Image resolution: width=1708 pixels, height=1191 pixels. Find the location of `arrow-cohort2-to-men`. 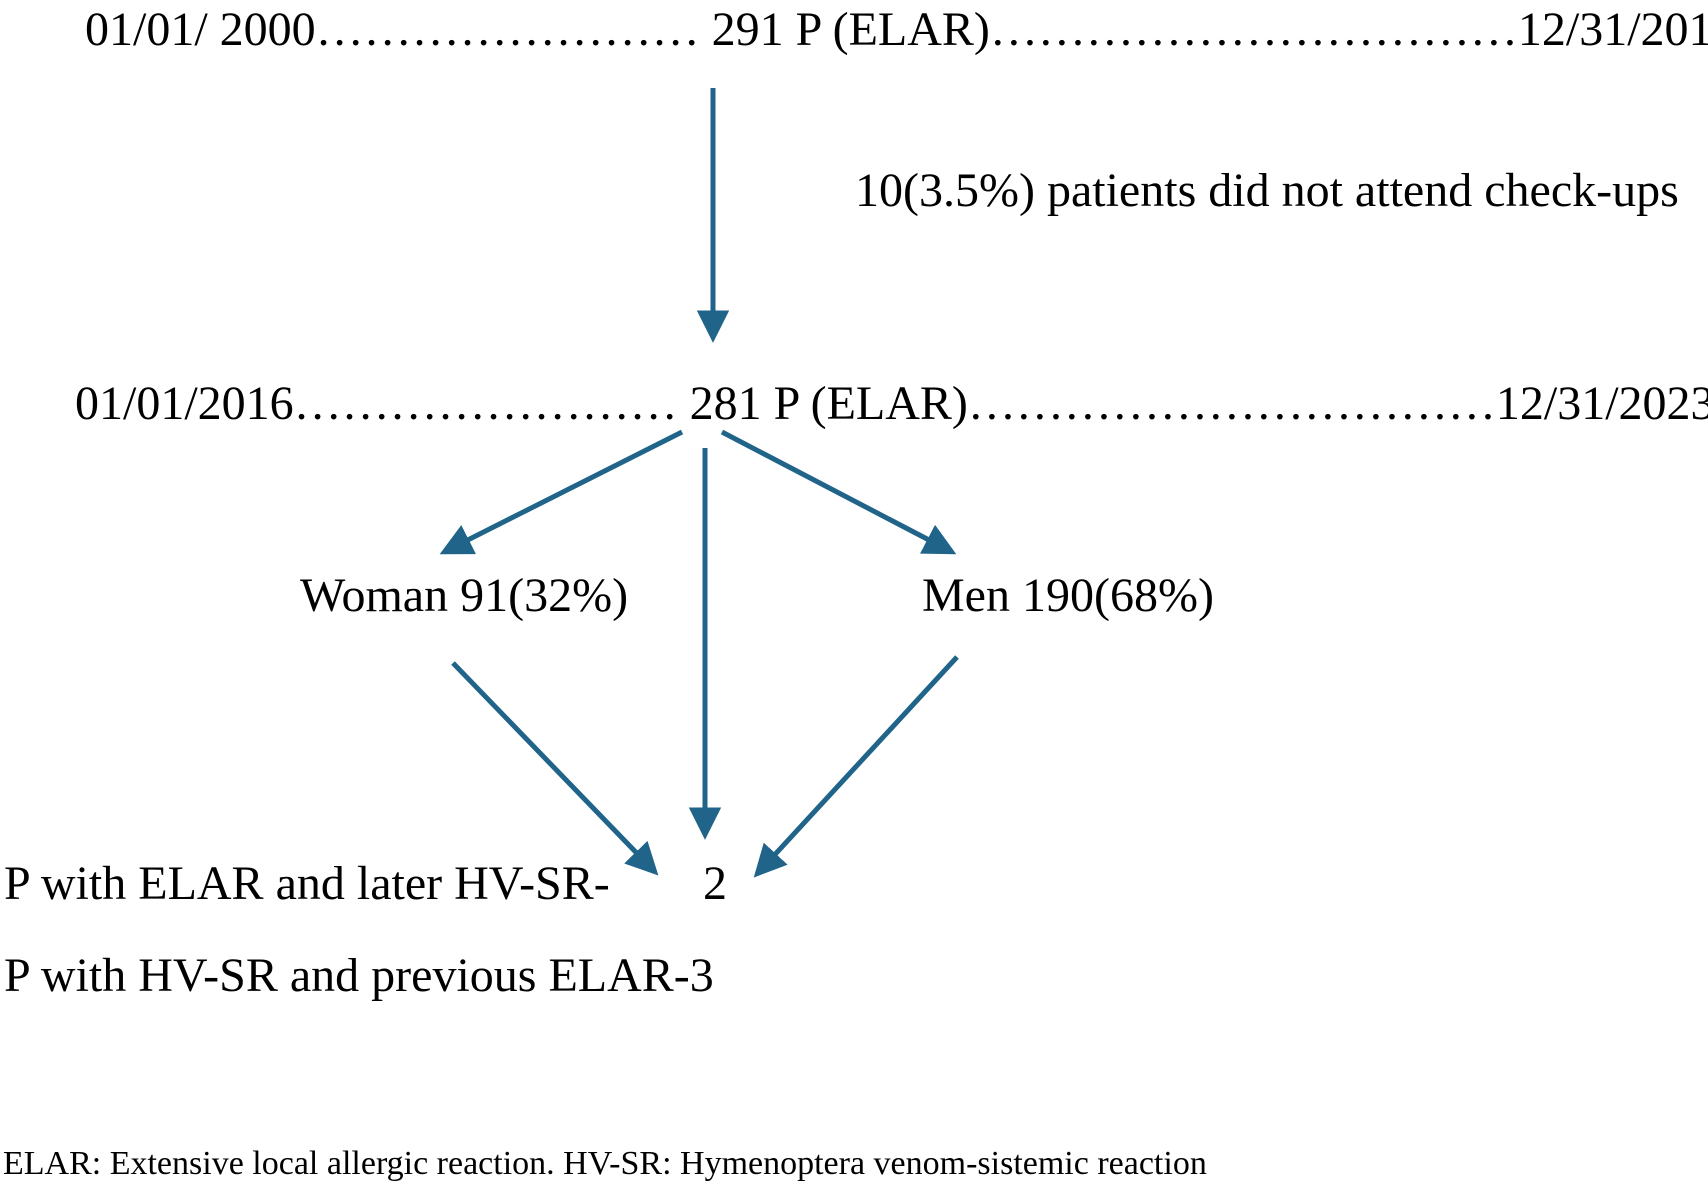

arrow-cohort2-to-men is located at coordinates (838, 492).